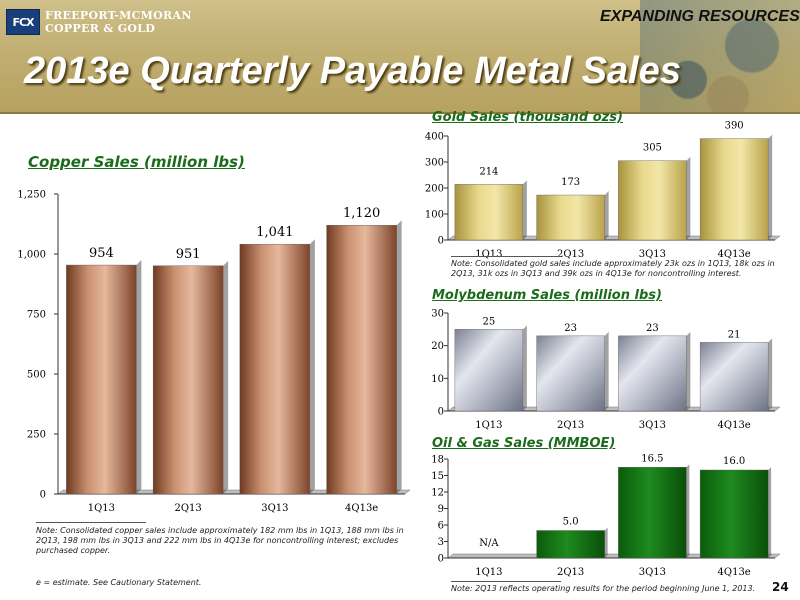  Describe the element at coordinates (734, 254) in the screenshot. I see `gold-x-tick-label: 4Q13e` at that location.